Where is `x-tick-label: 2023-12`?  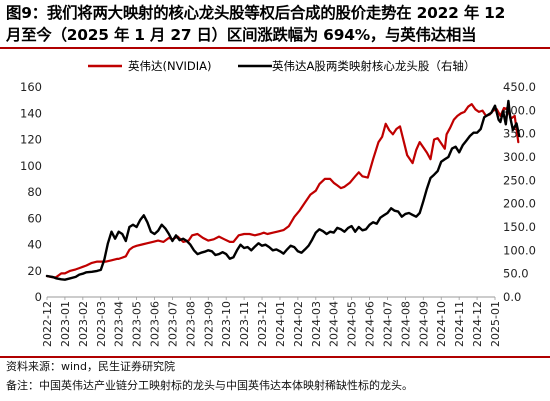
x-tick-label: 2023-12 is located at coordinates (262, 324).